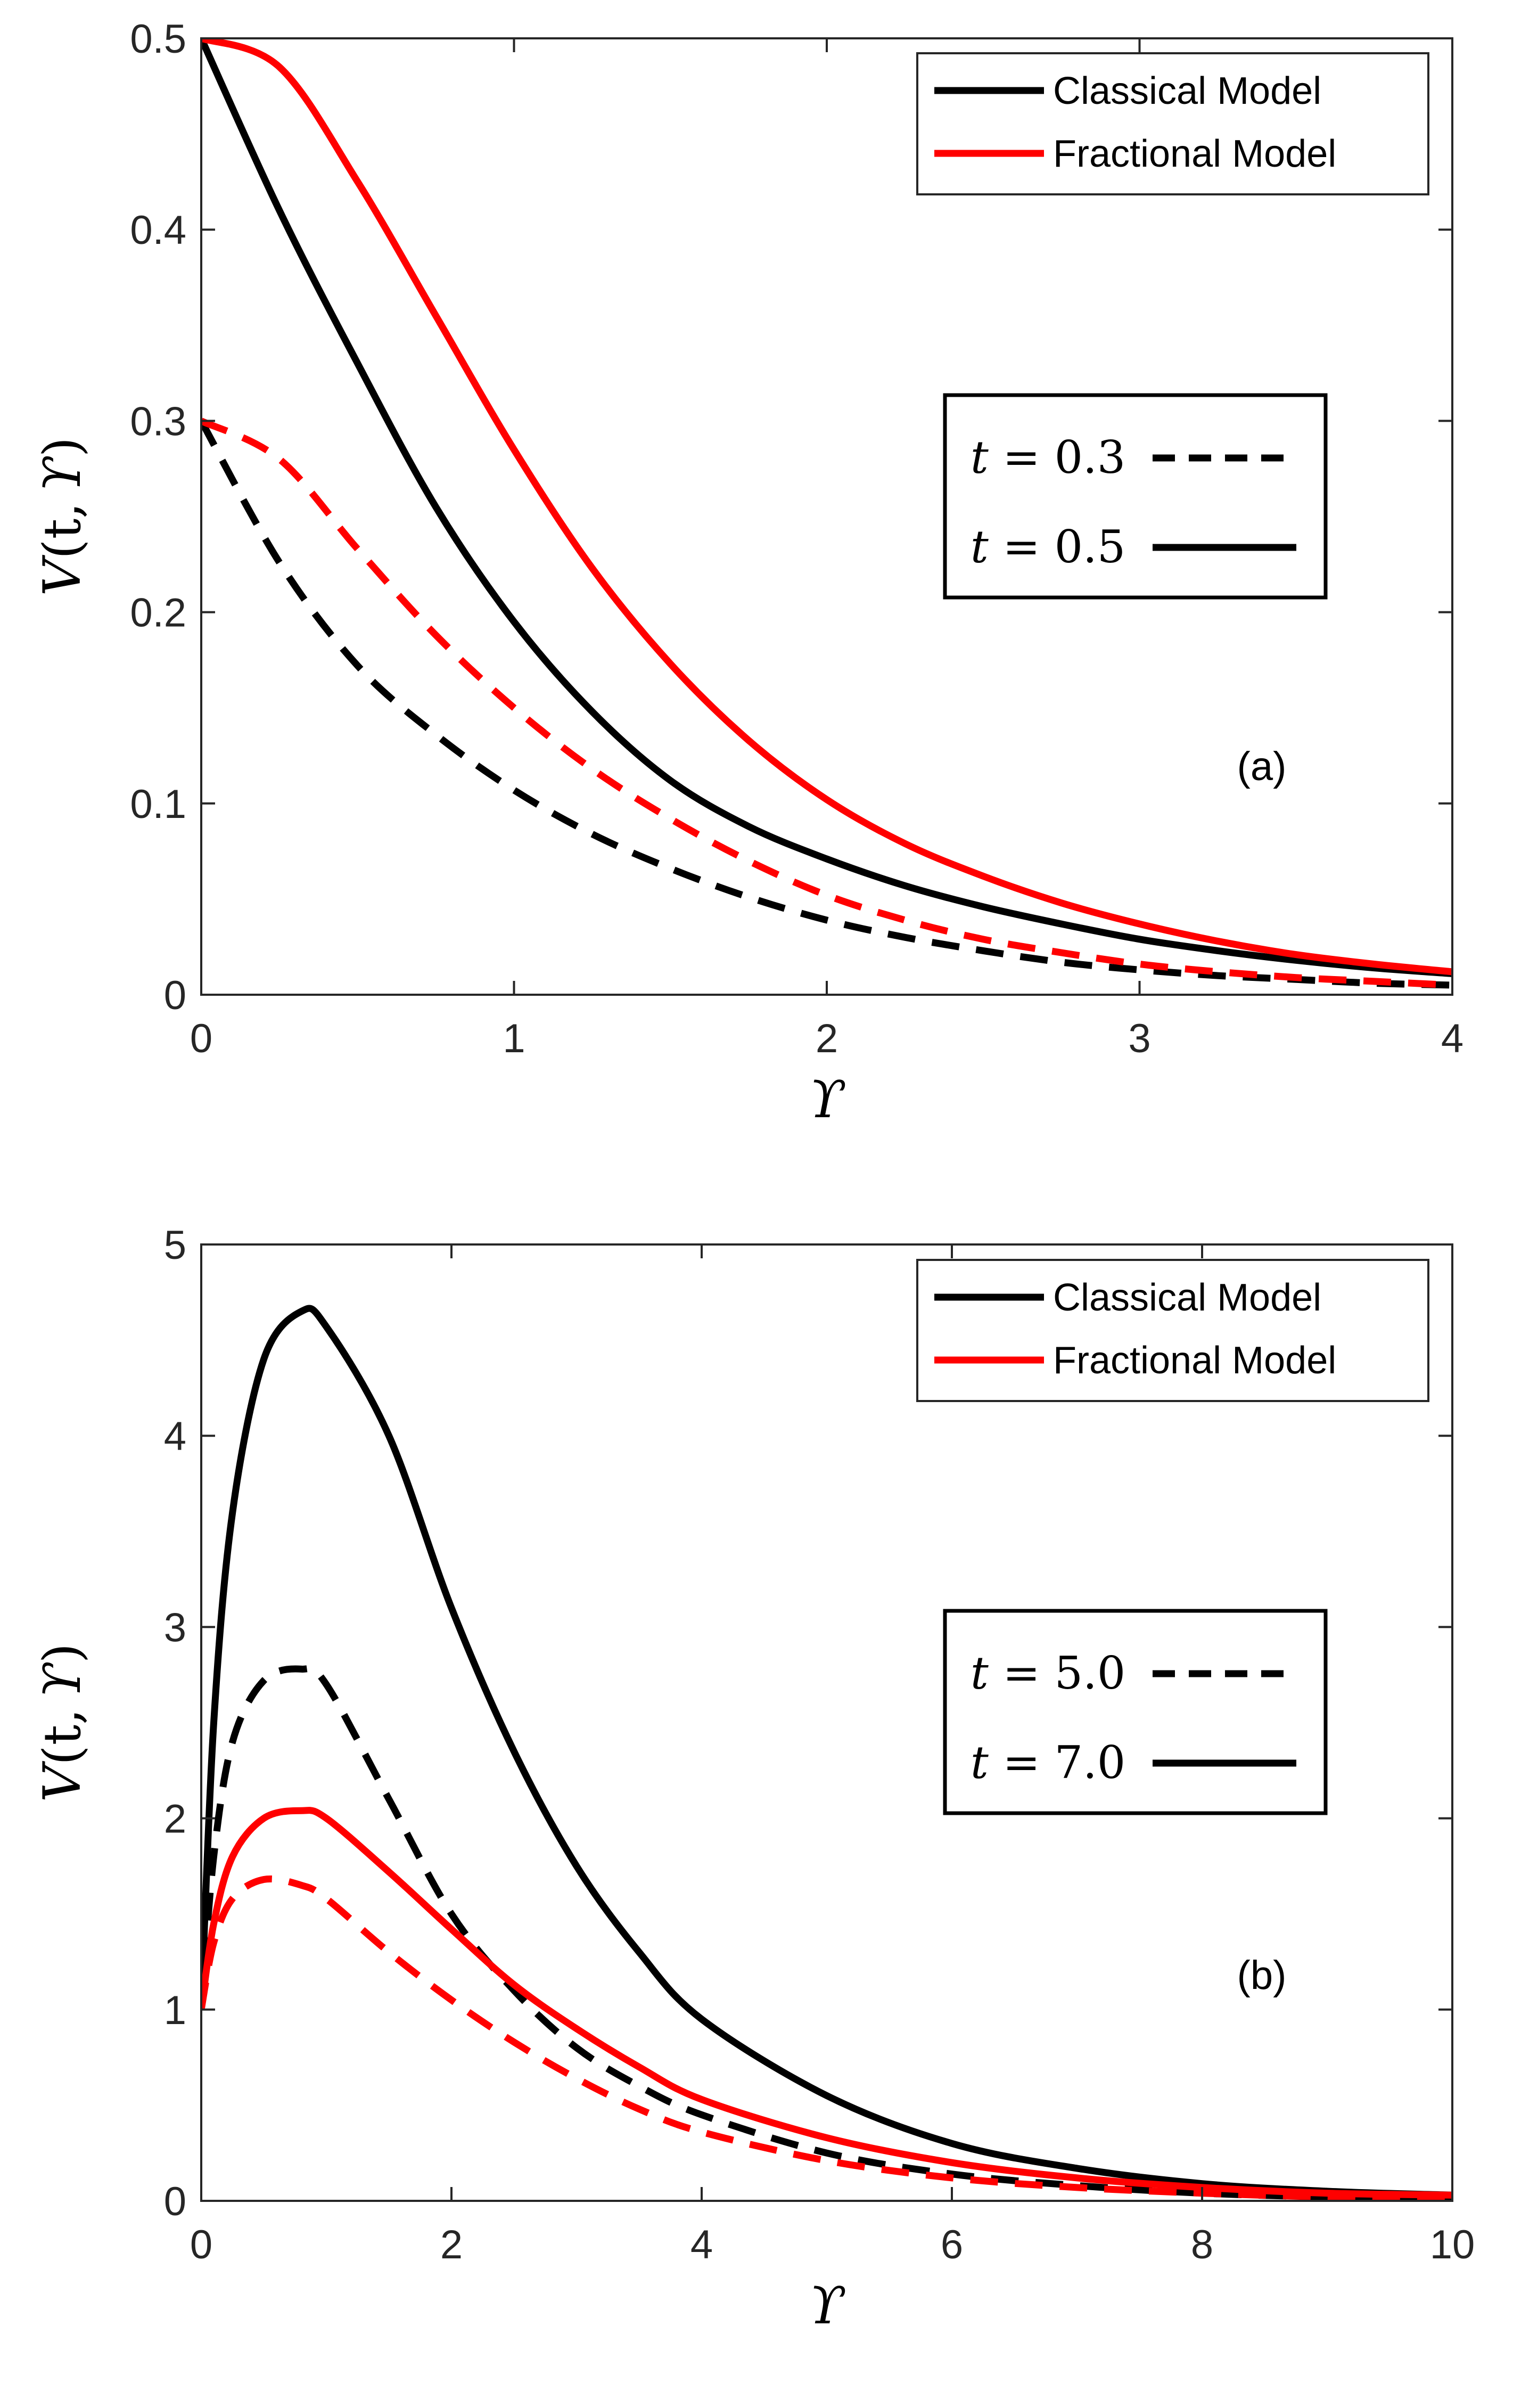 The height and width of the screenshot is (2408, 1513). What do you see at coordinates (158, 614) in the screenshot?
I see `y-tick-label: 0.2` at bounding box center [158, 614].